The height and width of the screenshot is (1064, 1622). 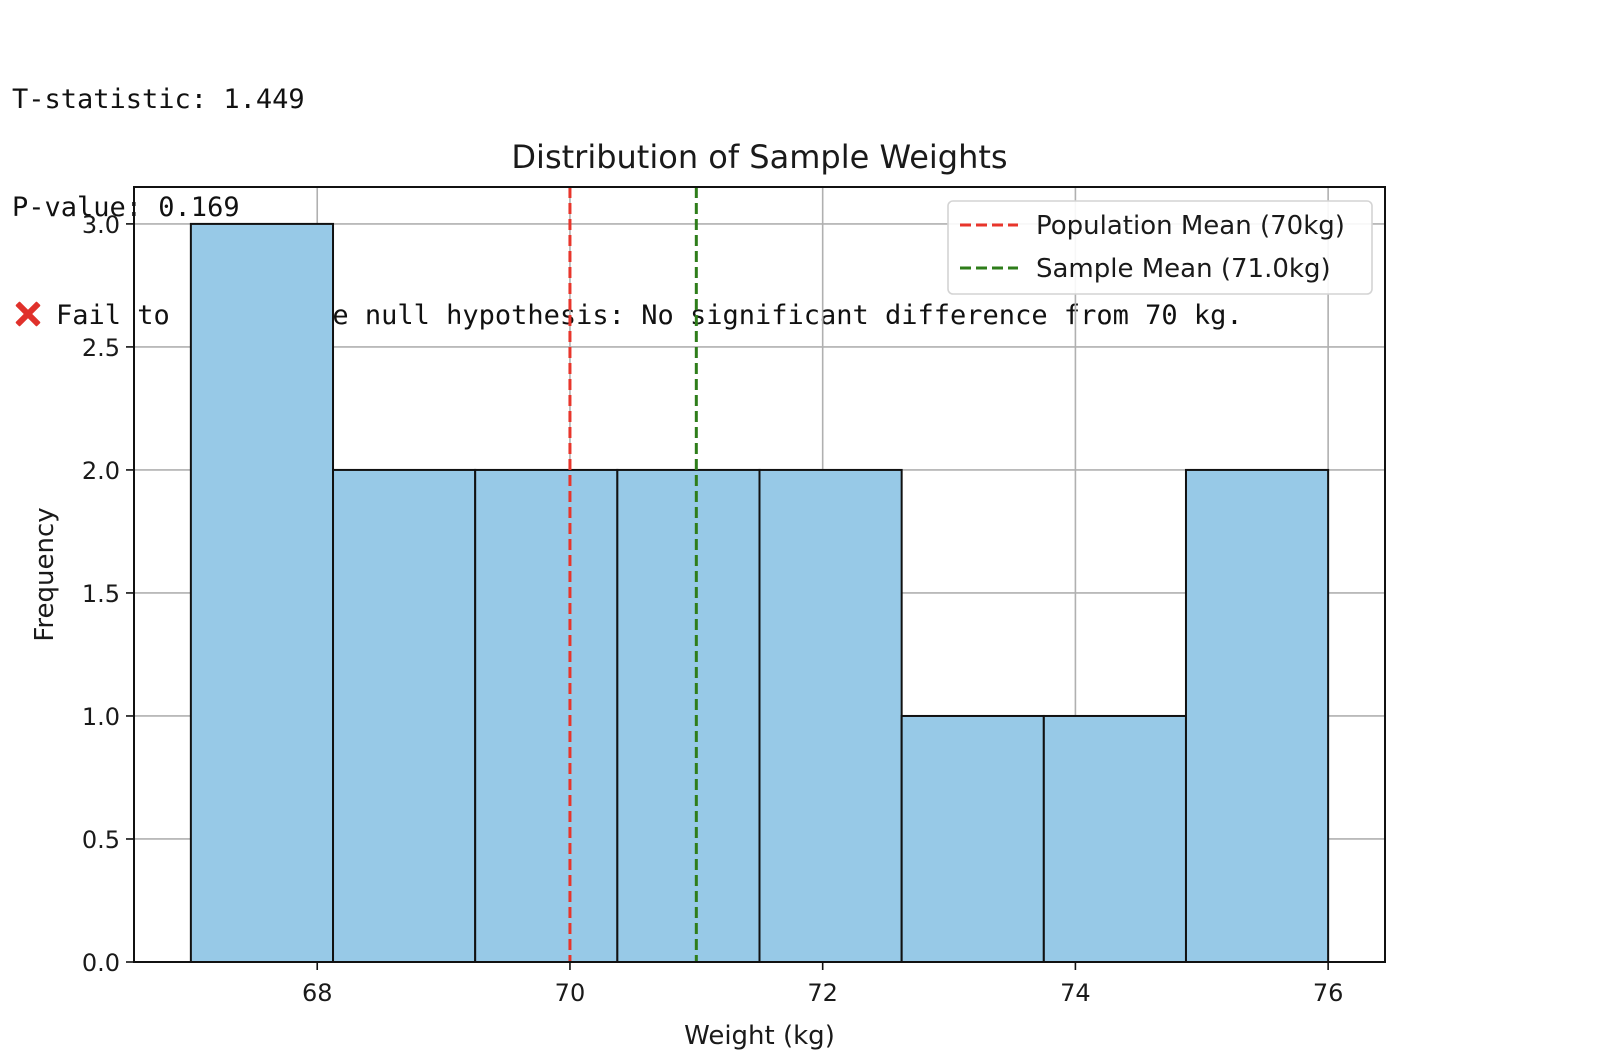 I want to click on y-tick-label: 2.0, so click(x=101, y=471).